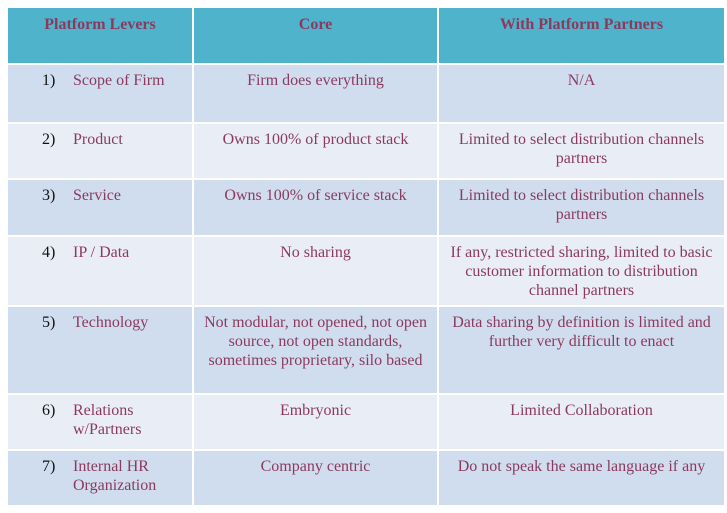  What do you see at coordinates (315, 422) in the screenshot?
I see `core-cell: Embryonic` at bounding box center [315, 422].